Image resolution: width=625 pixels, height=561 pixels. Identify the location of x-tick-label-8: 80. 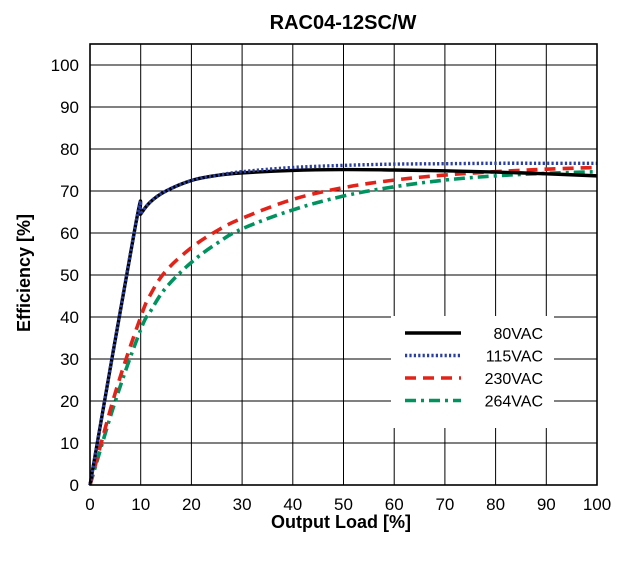
(495, 504).